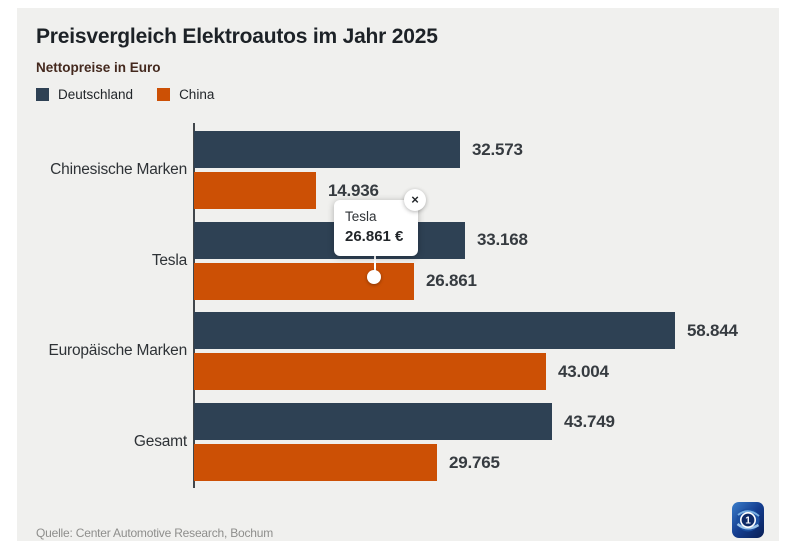 The image size is (787, 554). What do you see at coordinates (117, 351) in the screenshot?
I see `category-label: Europäische Marken` at bounding box center [117, 351].